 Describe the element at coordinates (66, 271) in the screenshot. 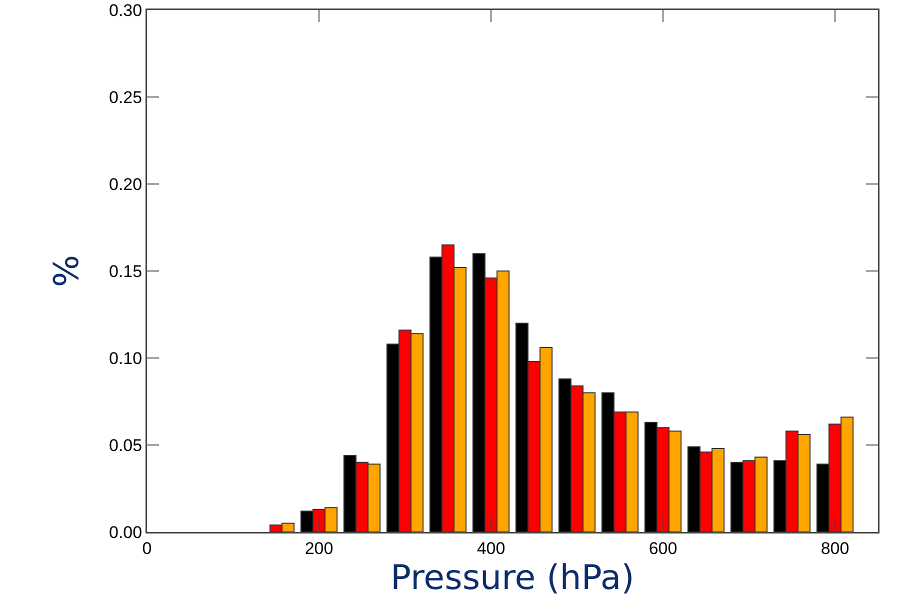

I see `y-axis-title: %` at that location.